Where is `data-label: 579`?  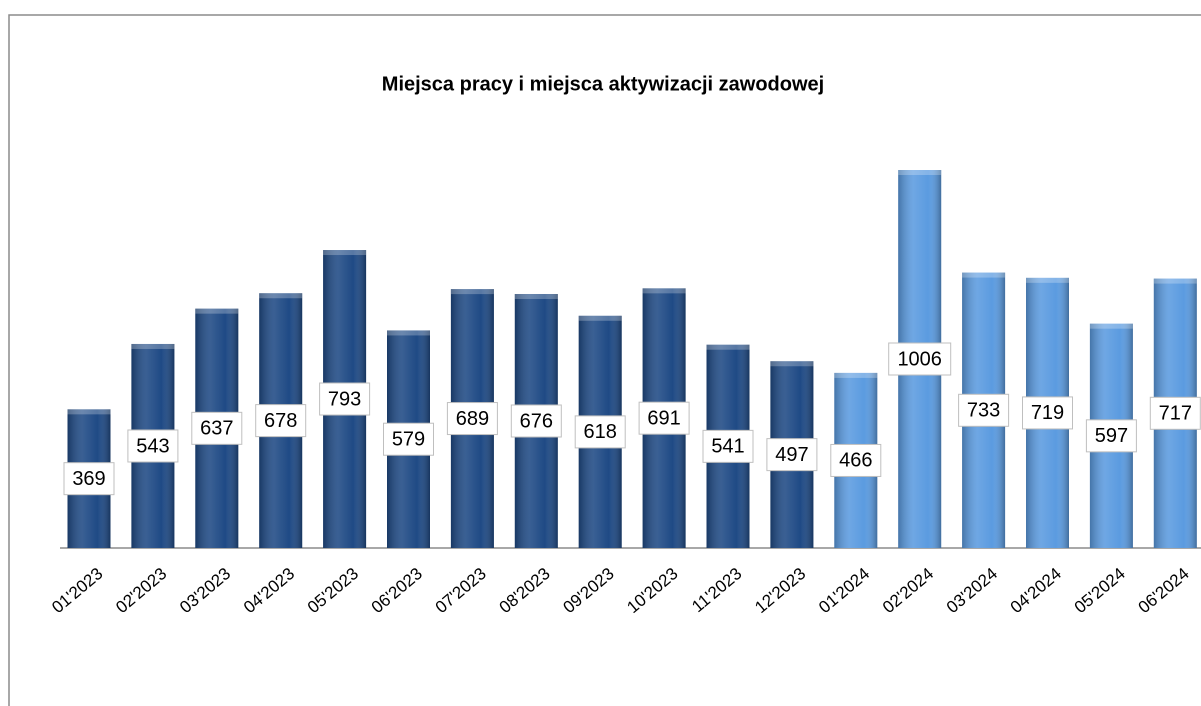 data-label: 579 is located at coordinates (408, 440).